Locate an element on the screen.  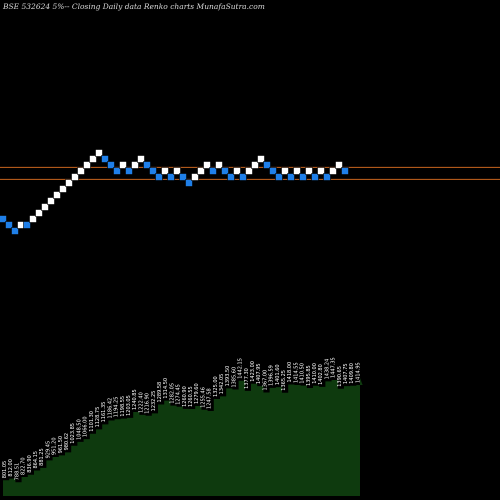
price-label: 1393.50 is located at coordinates (228, 376).